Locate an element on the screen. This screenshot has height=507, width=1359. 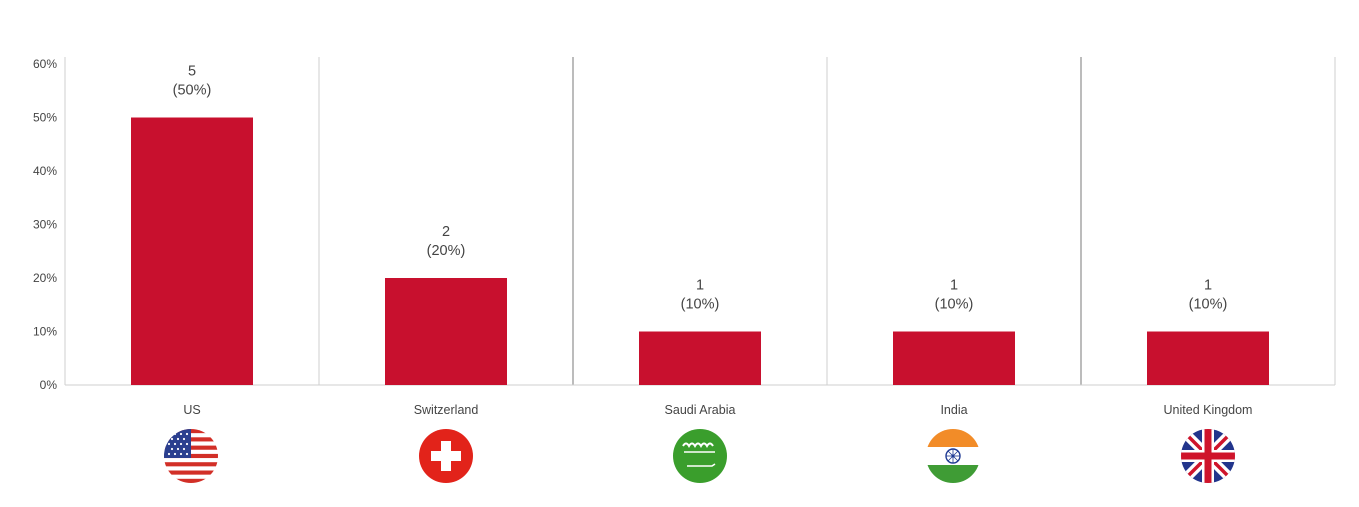
y-tick-label: 60% is located at coordinates (45, 64).